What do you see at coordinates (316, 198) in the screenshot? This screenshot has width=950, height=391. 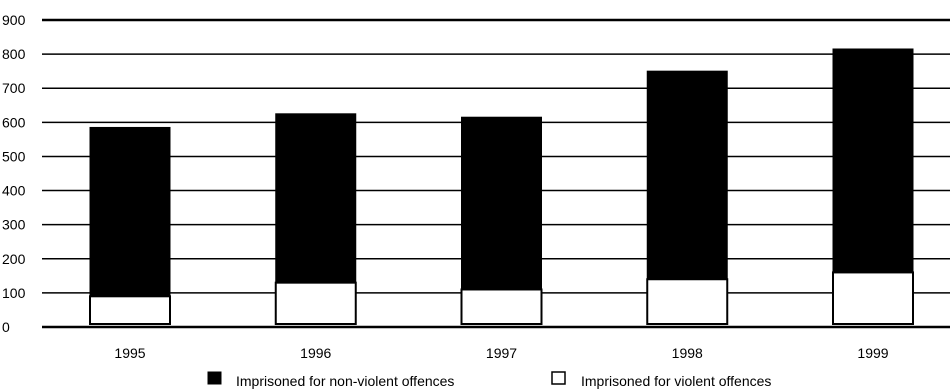 I see `bar-non-violent-1996` at bounding box center [316, 198].